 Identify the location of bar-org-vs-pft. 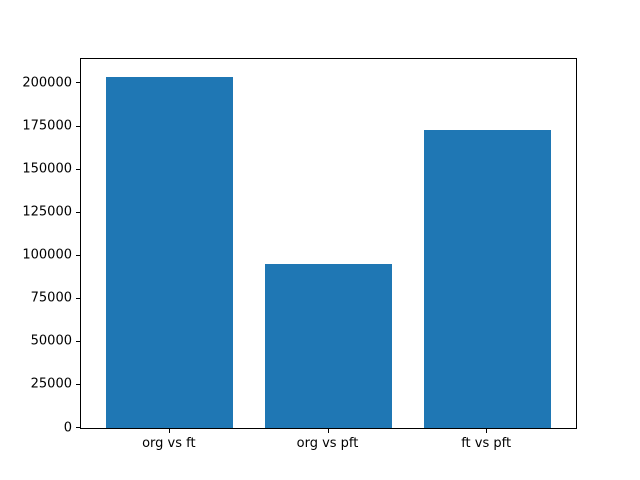
(328, 346).